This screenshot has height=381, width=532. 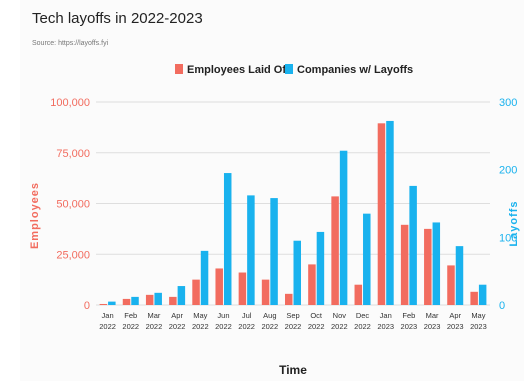 I want to click on y-axis-title: Employees, so click(x=35, y=215).